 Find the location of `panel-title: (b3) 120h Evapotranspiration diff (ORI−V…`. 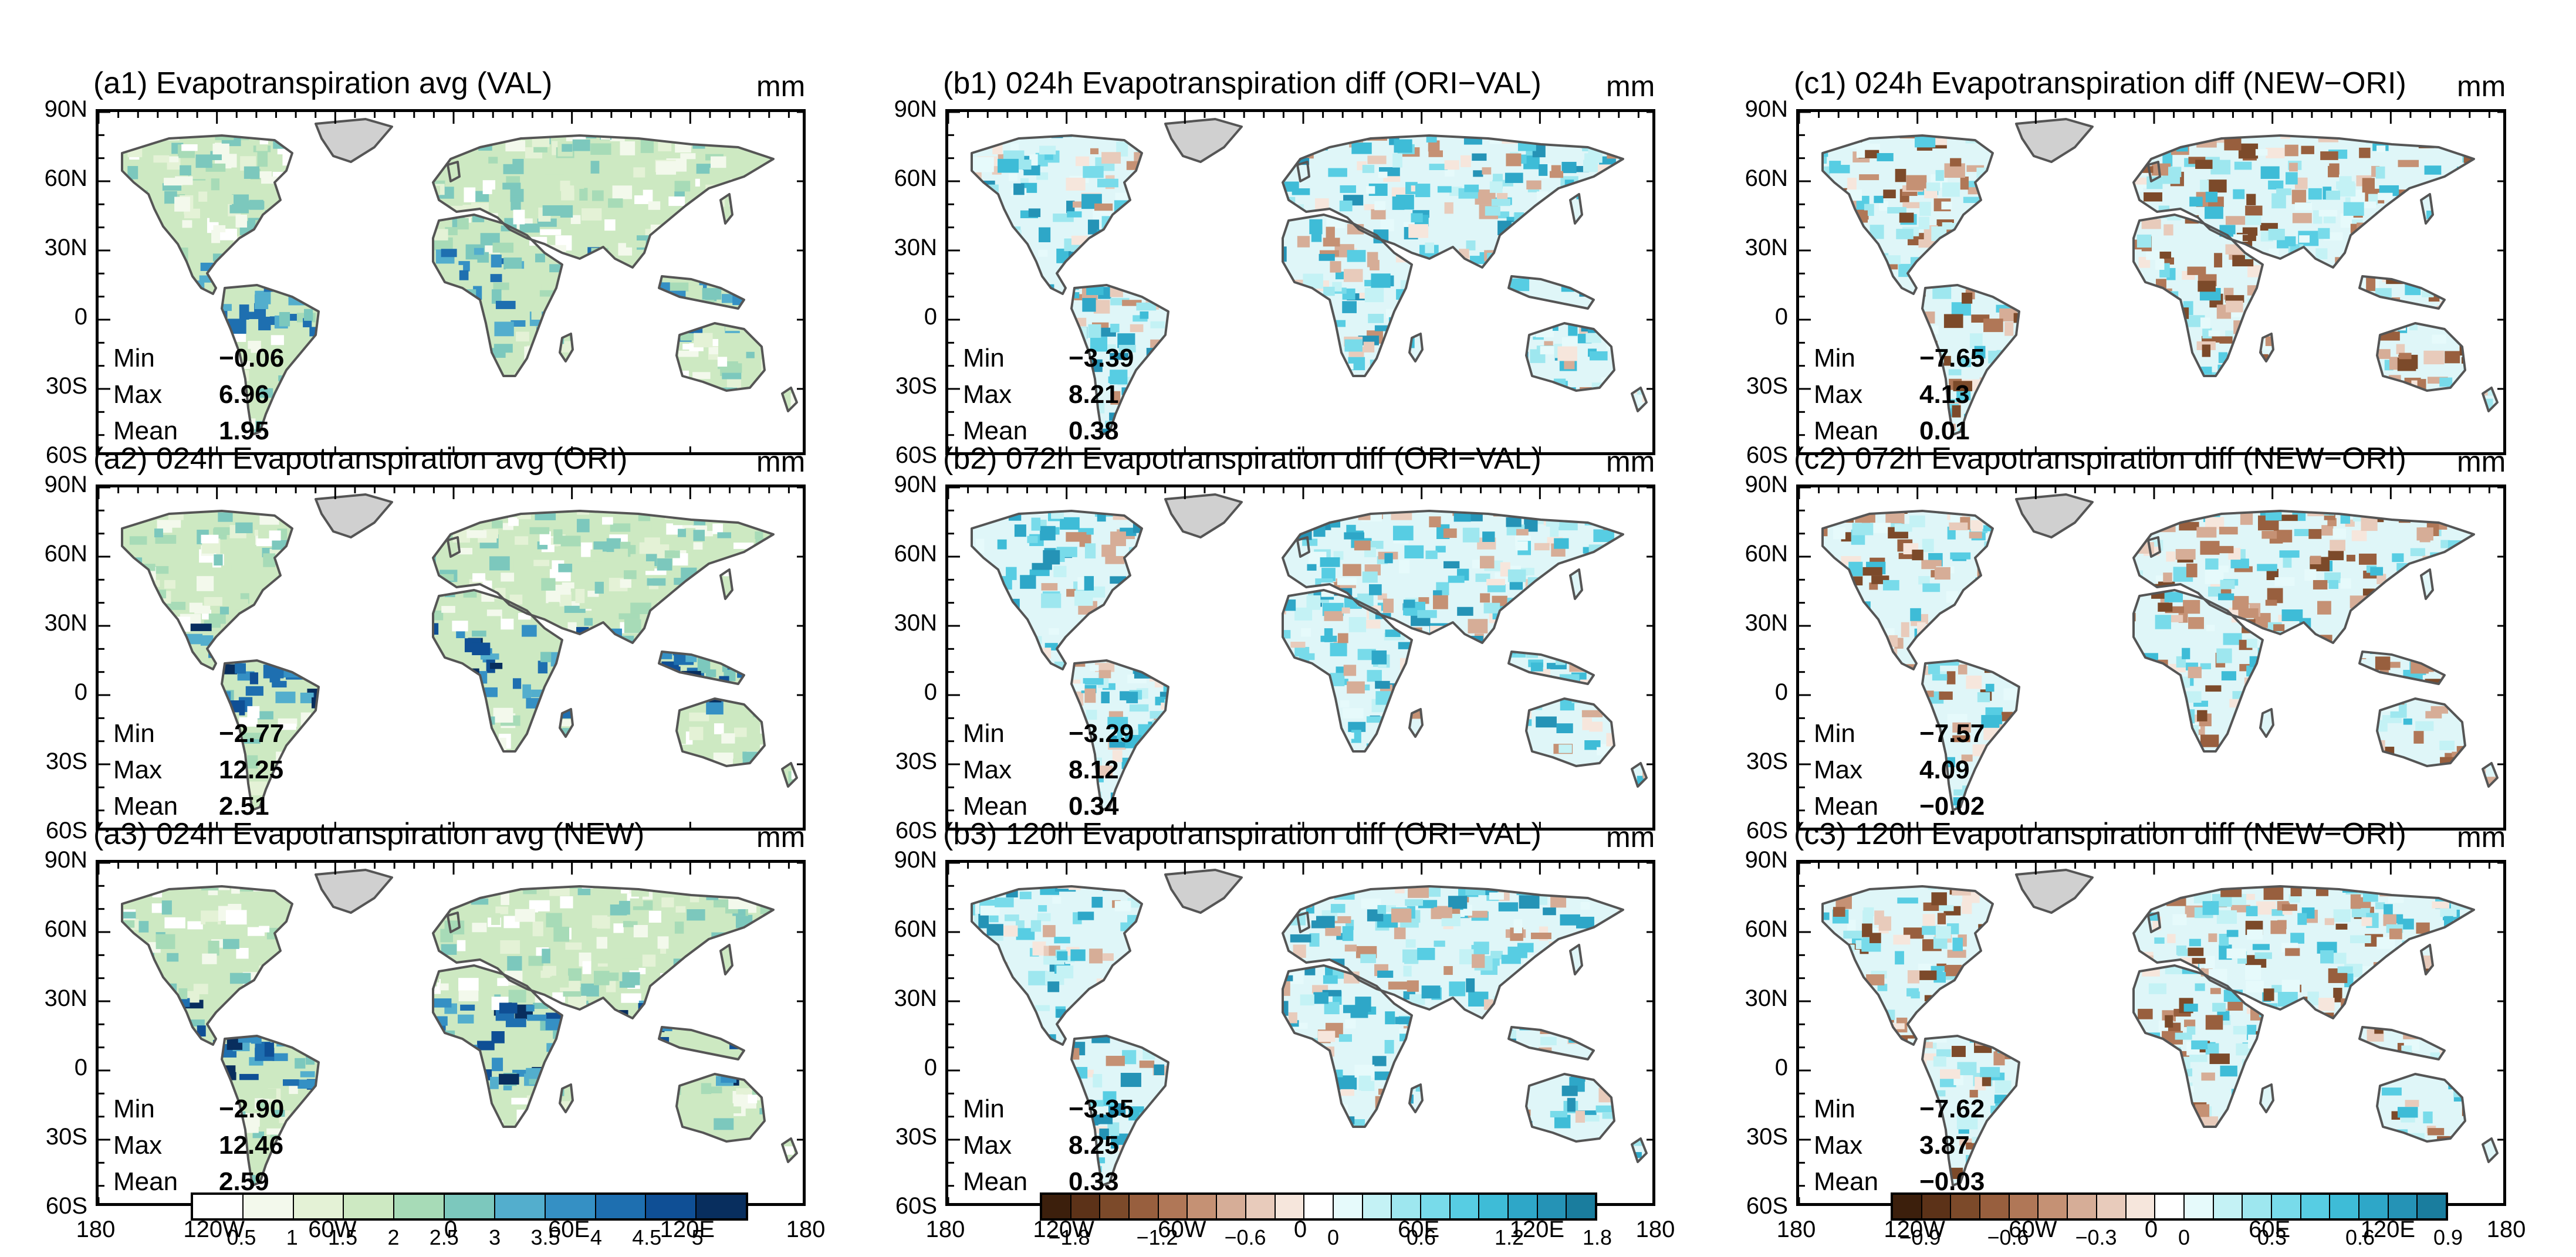

panel-title: (b3) 120h Evapotranspiration diff (ORI−V… is located at coordinates (1242, 834).